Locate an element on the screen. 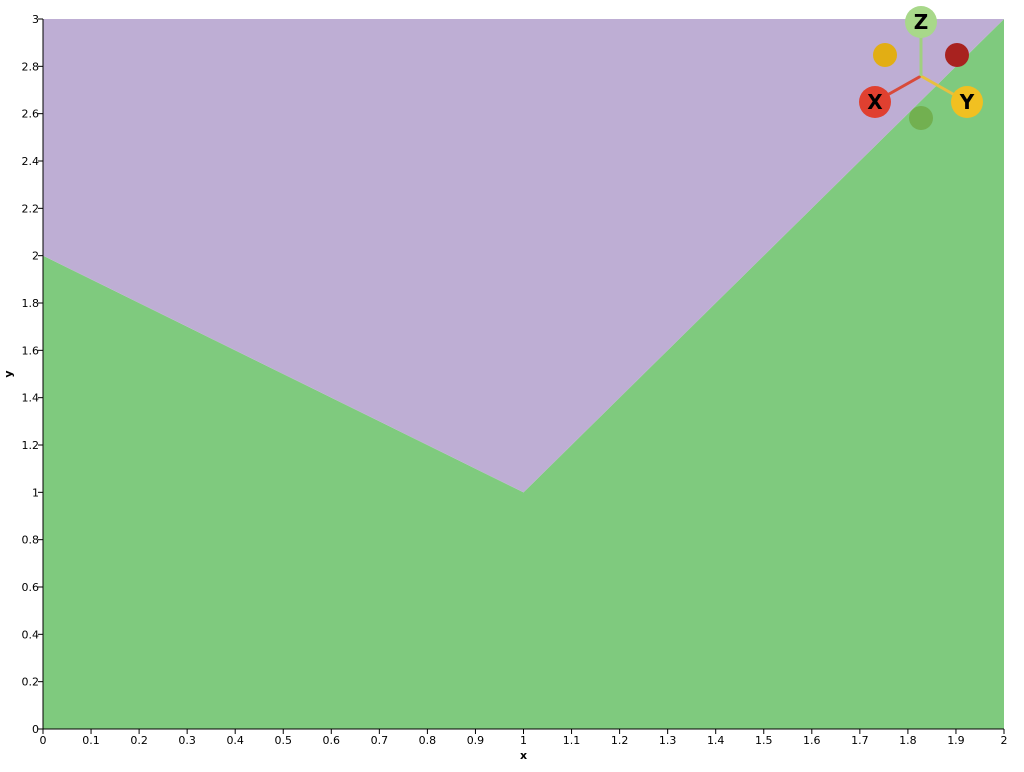  y-tick-label: 2.4 is located at coordinates (31, 161).